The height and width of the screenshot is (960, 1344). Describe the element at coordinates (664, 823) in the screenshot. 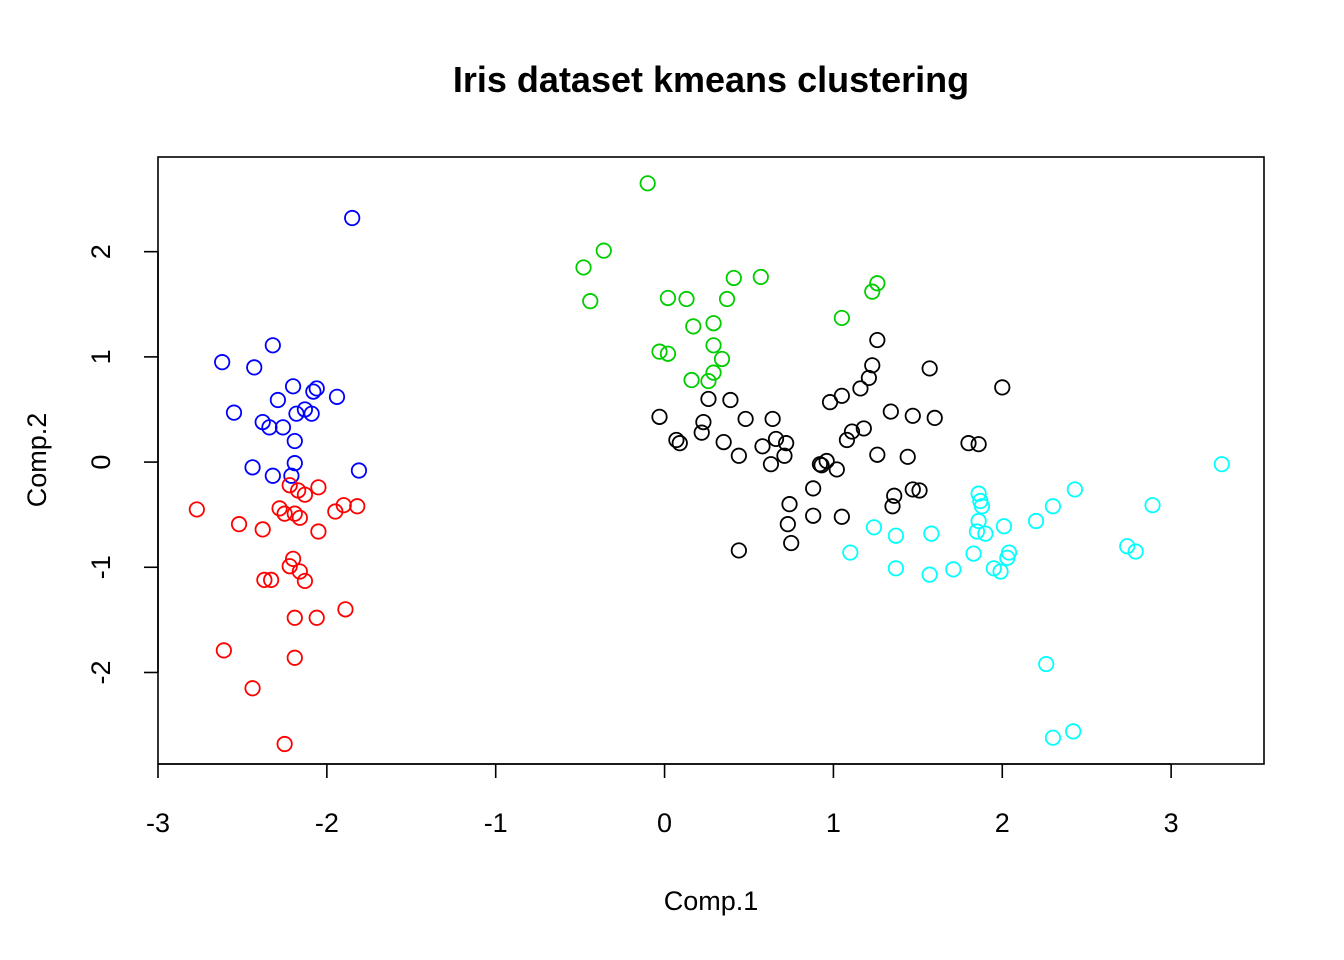

I see `x-tick-label: 0` at that location.